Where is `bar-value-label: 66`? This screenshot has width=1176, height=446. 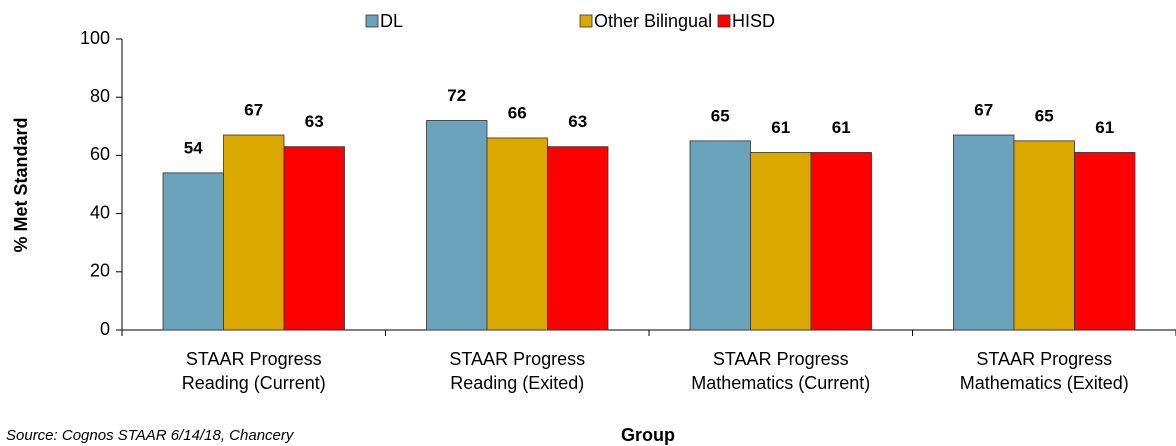
bar-value-label: 66 is located at coordinates (517, 112).